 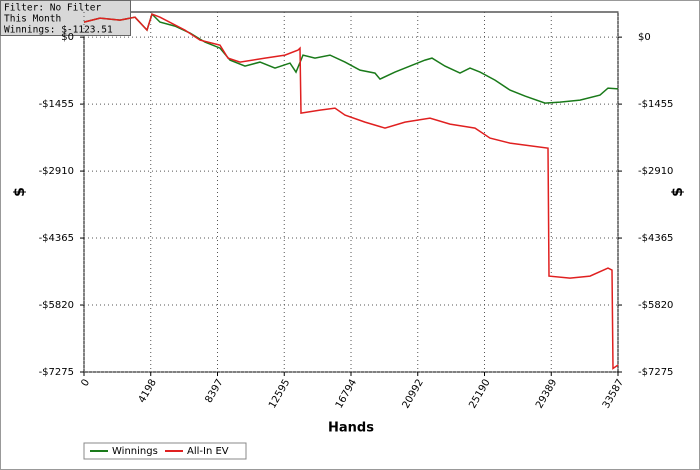 What do you see at coordinates (655, 372) in the screenshot?
I see `y-tick-label-right: -$7275` at bounding box center [655, 372].